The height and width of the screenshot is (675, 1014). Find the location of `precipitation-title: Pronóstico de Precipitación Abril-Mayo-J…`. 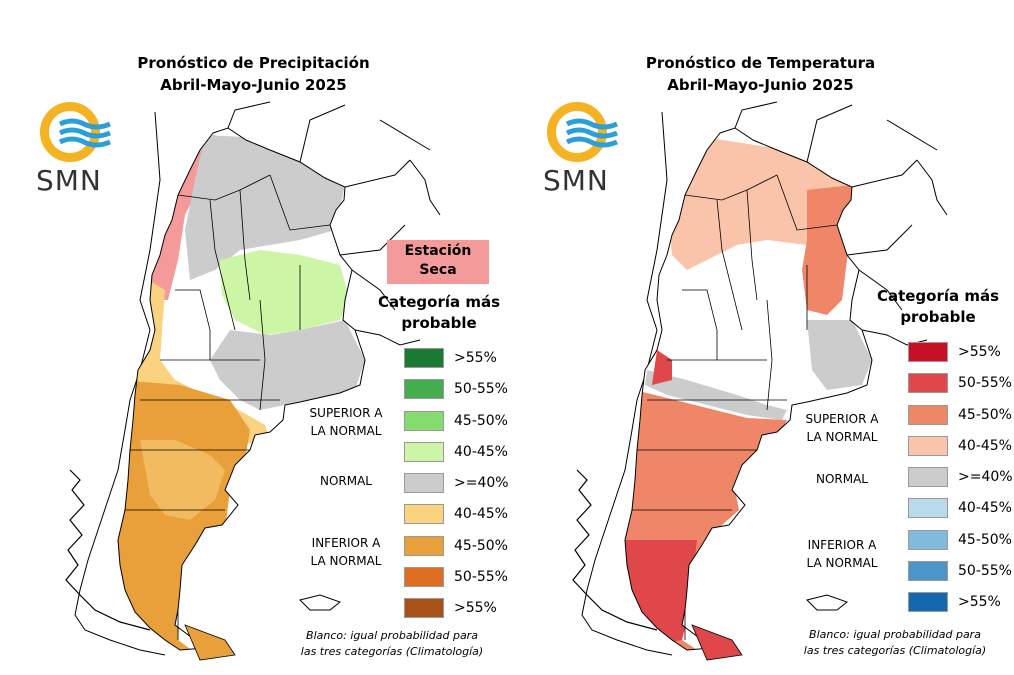

precipitation-title: Pronóstico de Precipitación Abril-Mayo-J… is located at coordinates (253, 74).